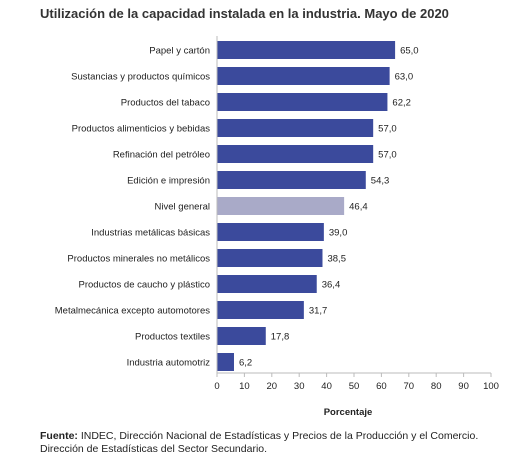  What do you see at coordinates (436, 386) in the screenshot?
I see `x-tick-label: 80` at bounding box center [436, 386].